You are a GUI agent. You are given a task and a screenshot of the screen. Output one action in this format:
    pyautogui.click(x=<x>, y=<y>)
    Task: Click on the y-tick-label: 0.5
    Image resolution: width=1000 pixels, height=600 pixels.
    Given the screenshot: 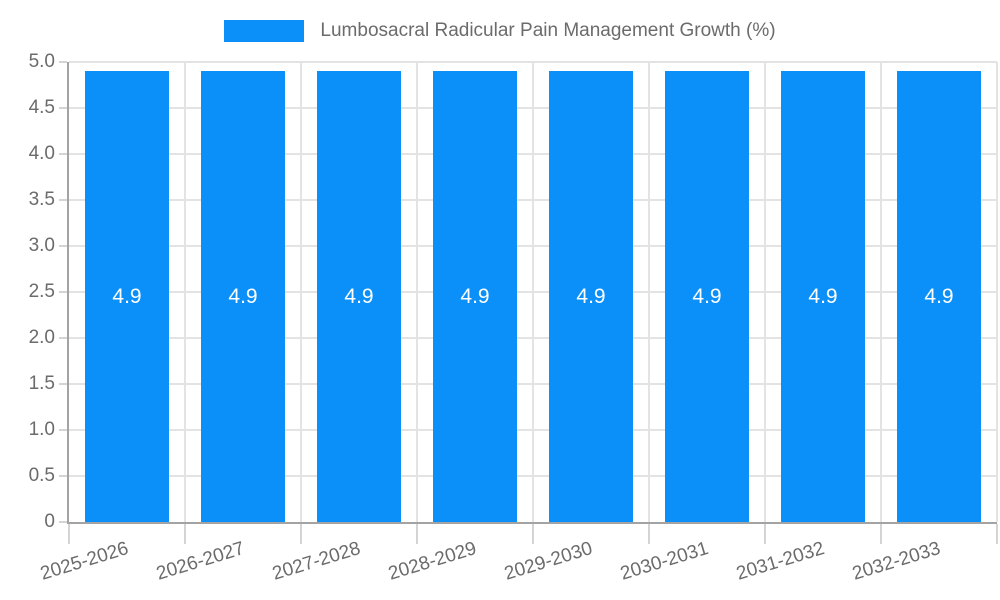 What is the action you would take?
    pyautogui.click(x=41, y=475)
    